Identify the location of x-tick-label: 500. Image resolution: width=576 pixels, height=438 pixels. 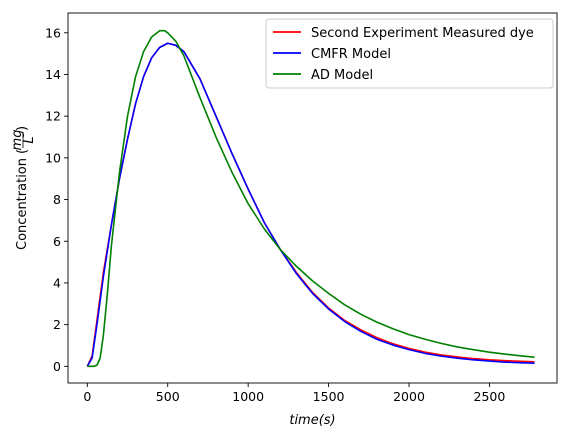
(168, 396).